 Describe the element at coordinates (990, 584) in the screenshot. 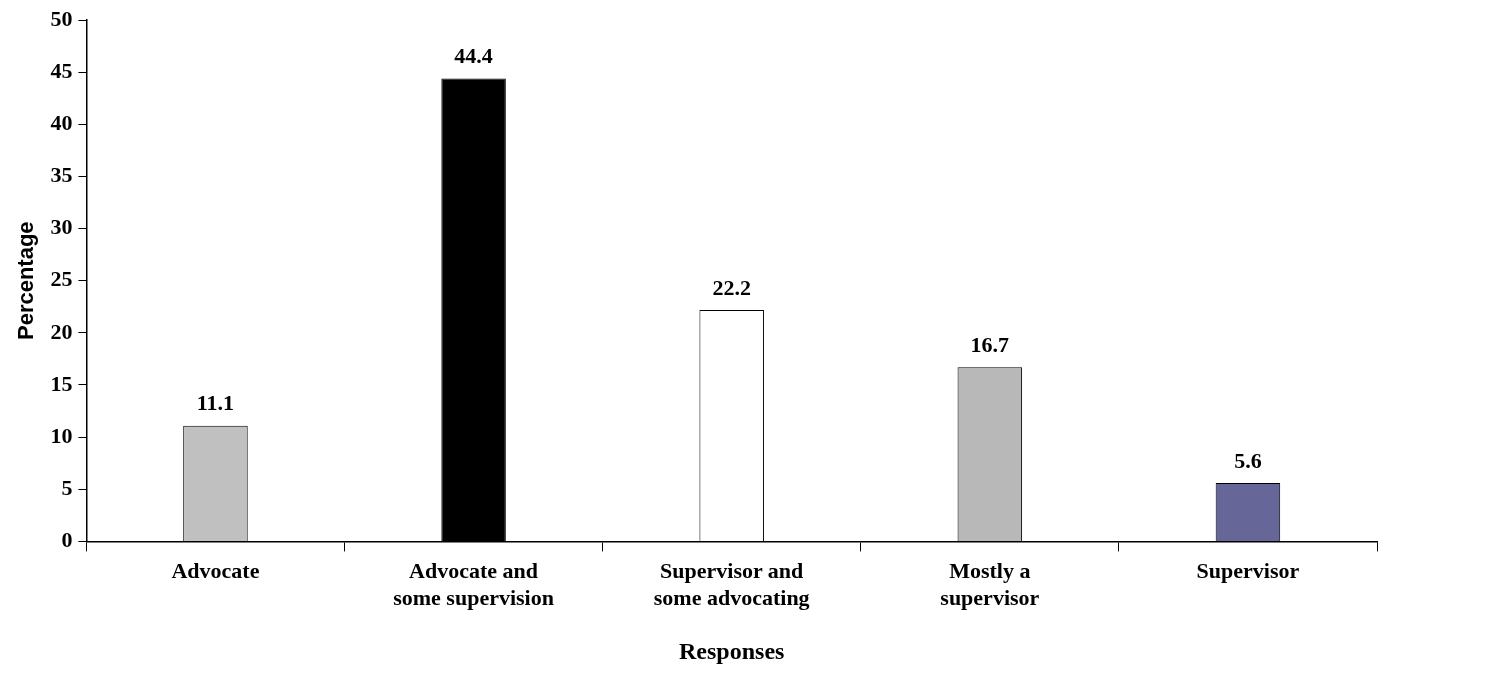

I see `x-tick-label: Mostly a supervisor` at that location.